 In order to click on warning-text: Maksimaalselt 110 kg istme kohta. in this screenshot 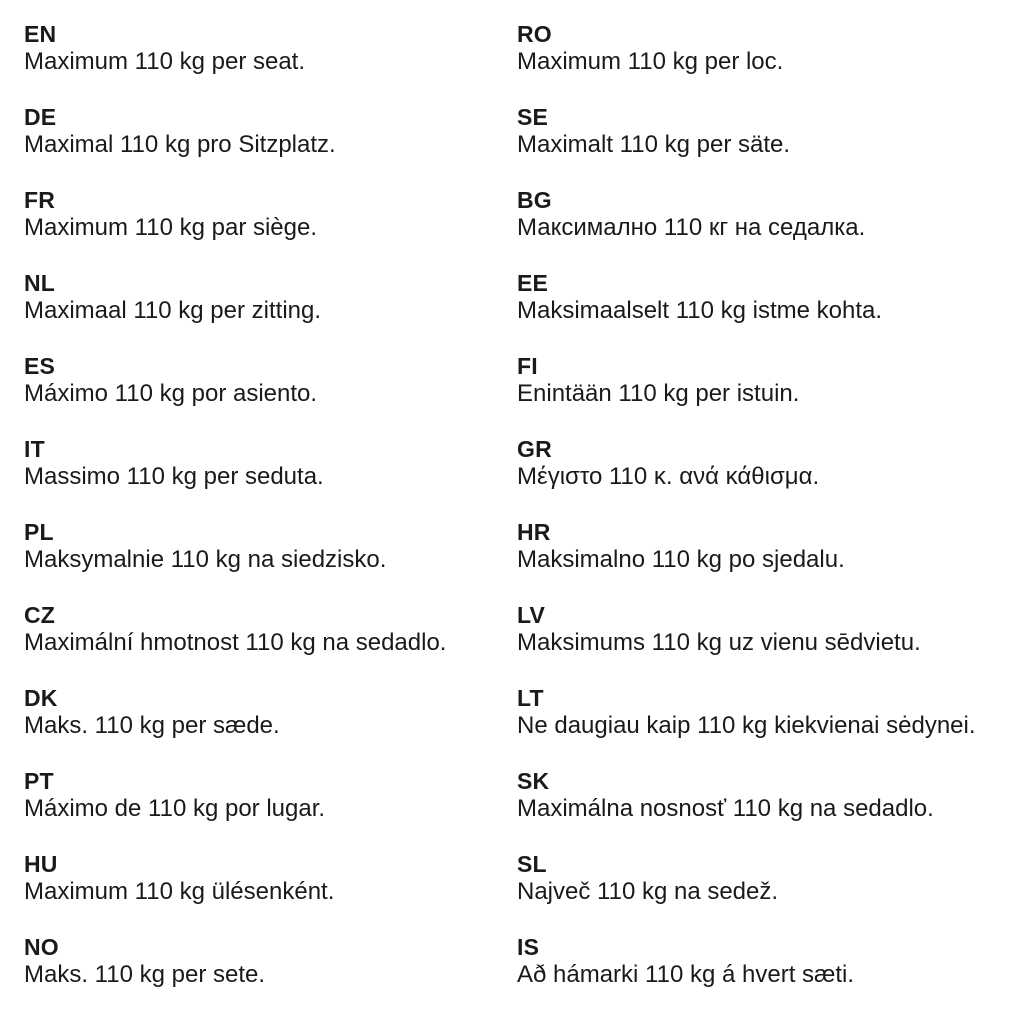, I will do `click(700, 310)`.